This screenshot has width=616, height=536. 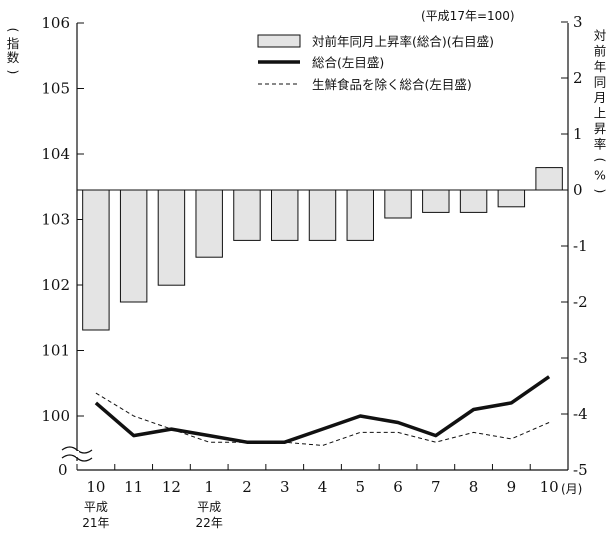 What do you see at coordinates (600, 51) in the screenshot?
I see `right-axis-label-char: 前` at bounding box center [600, 51].